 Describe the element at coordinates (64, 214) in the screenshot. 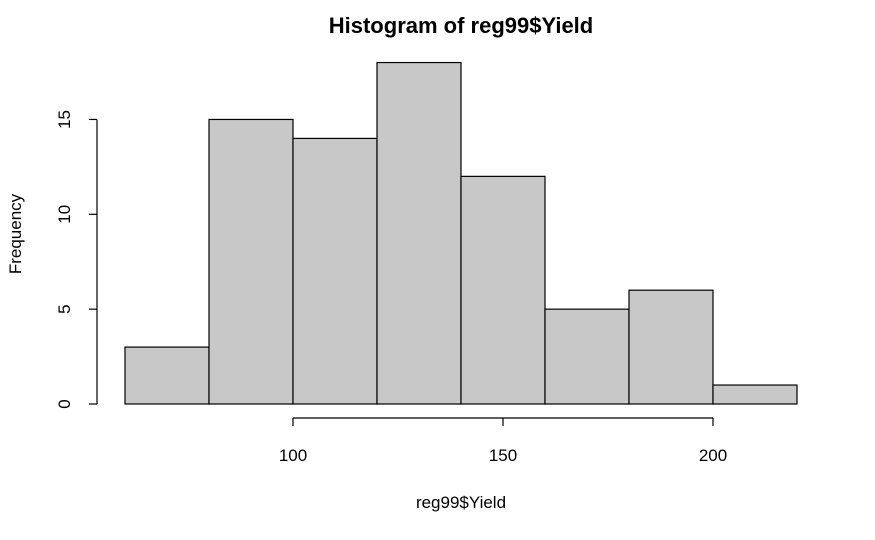

I see `y-tick-label-10: 10` at that location.